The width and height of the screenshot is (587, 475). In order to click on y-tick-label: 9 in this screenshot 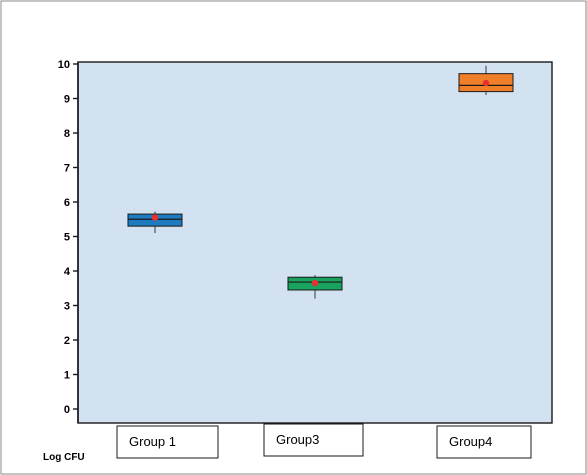, I will do `click(67, 100)`.